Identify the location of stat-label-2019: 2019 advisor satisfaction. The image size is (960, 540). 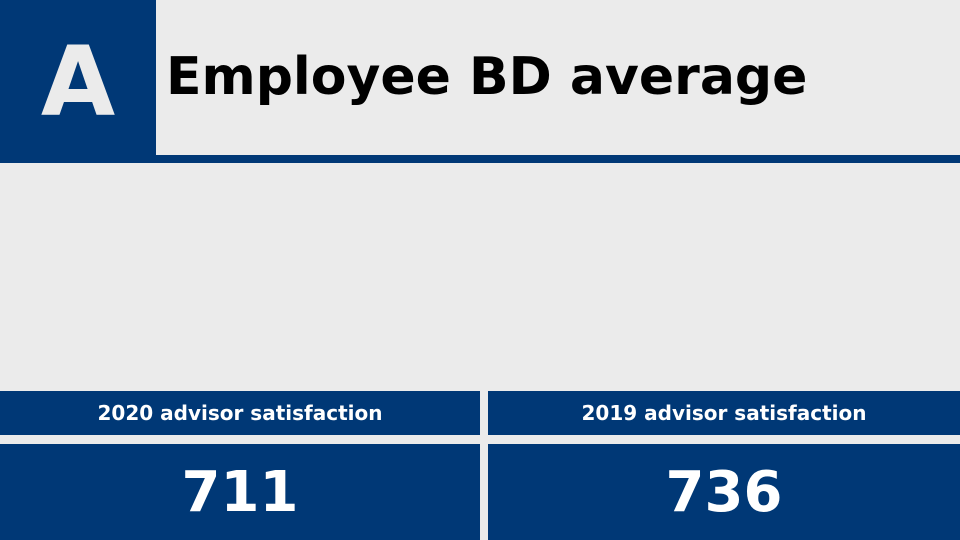
(724, 413).